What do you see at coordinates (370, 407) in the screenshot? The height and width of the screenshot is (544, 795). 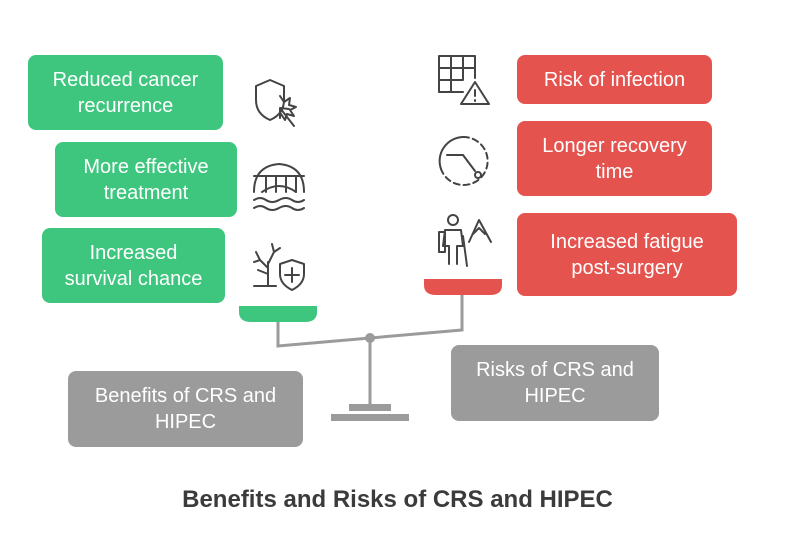 I see `scale-base-top` at bounding box center [370, 407].